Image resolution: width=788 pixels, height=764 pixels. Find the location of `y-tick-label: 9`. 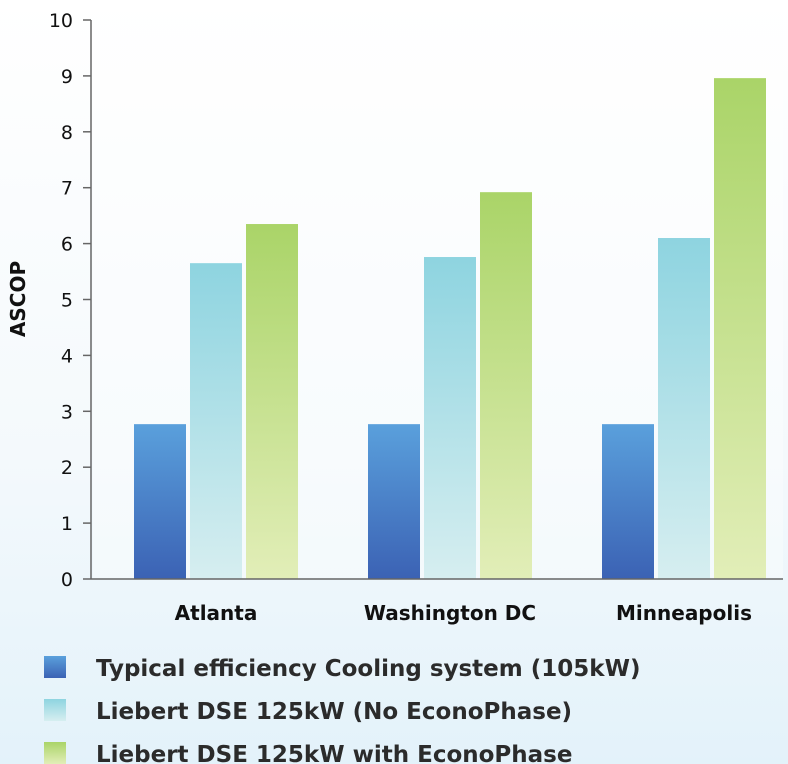

y-tick-label: 9 is located at coordinates (67, 77).